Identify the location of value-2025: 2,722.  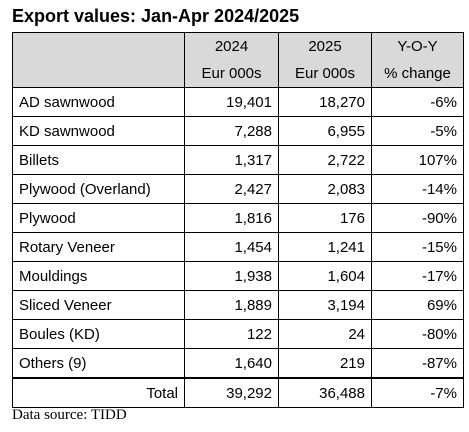
(325, 160).